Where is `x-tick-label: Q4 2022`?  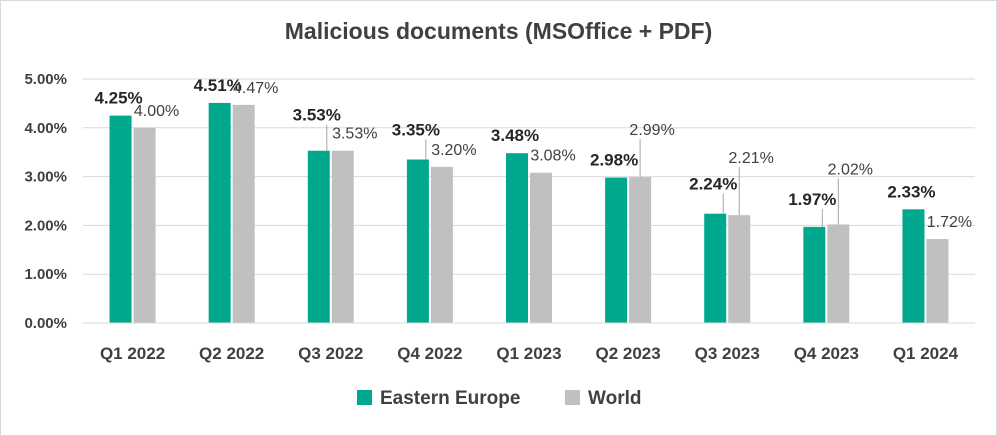
x-tick-label: Q4 2022 is located at coordinates (429, 353).